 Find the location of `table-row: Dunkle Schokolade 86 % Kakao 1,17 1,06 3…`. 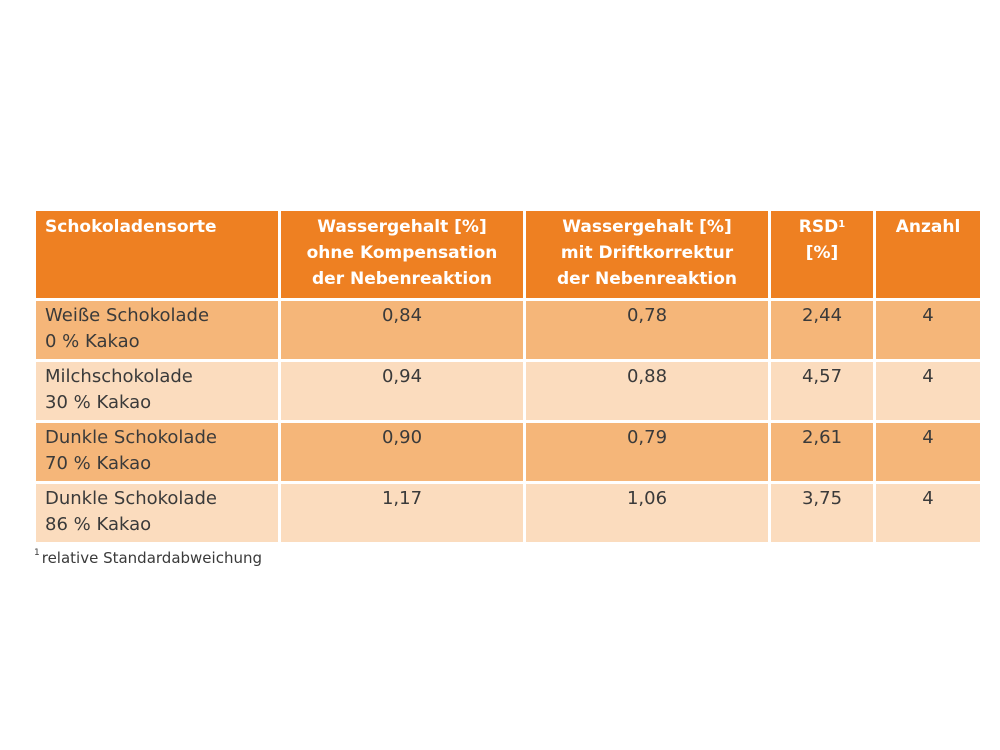

table-row: Dunkle Schokolade 86 % Kakao 1,17 1,06 3… is located at coordinates (508, 513).